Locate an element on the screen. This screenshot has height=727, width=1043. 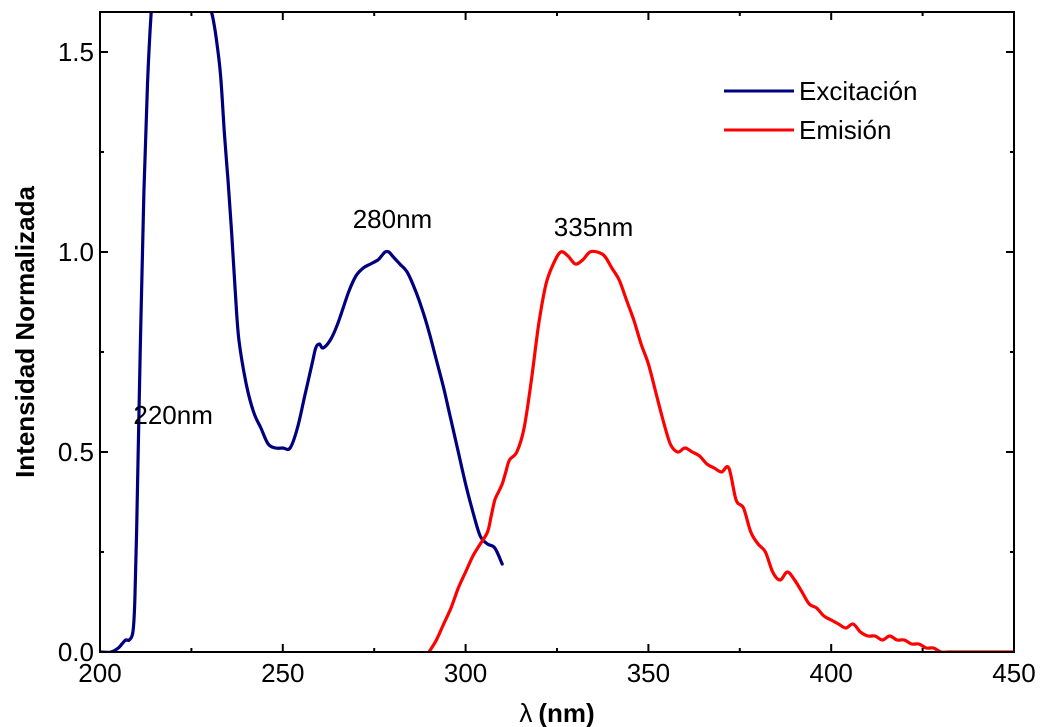
x-tick-label: 400 is located at coordinates (831, 673).